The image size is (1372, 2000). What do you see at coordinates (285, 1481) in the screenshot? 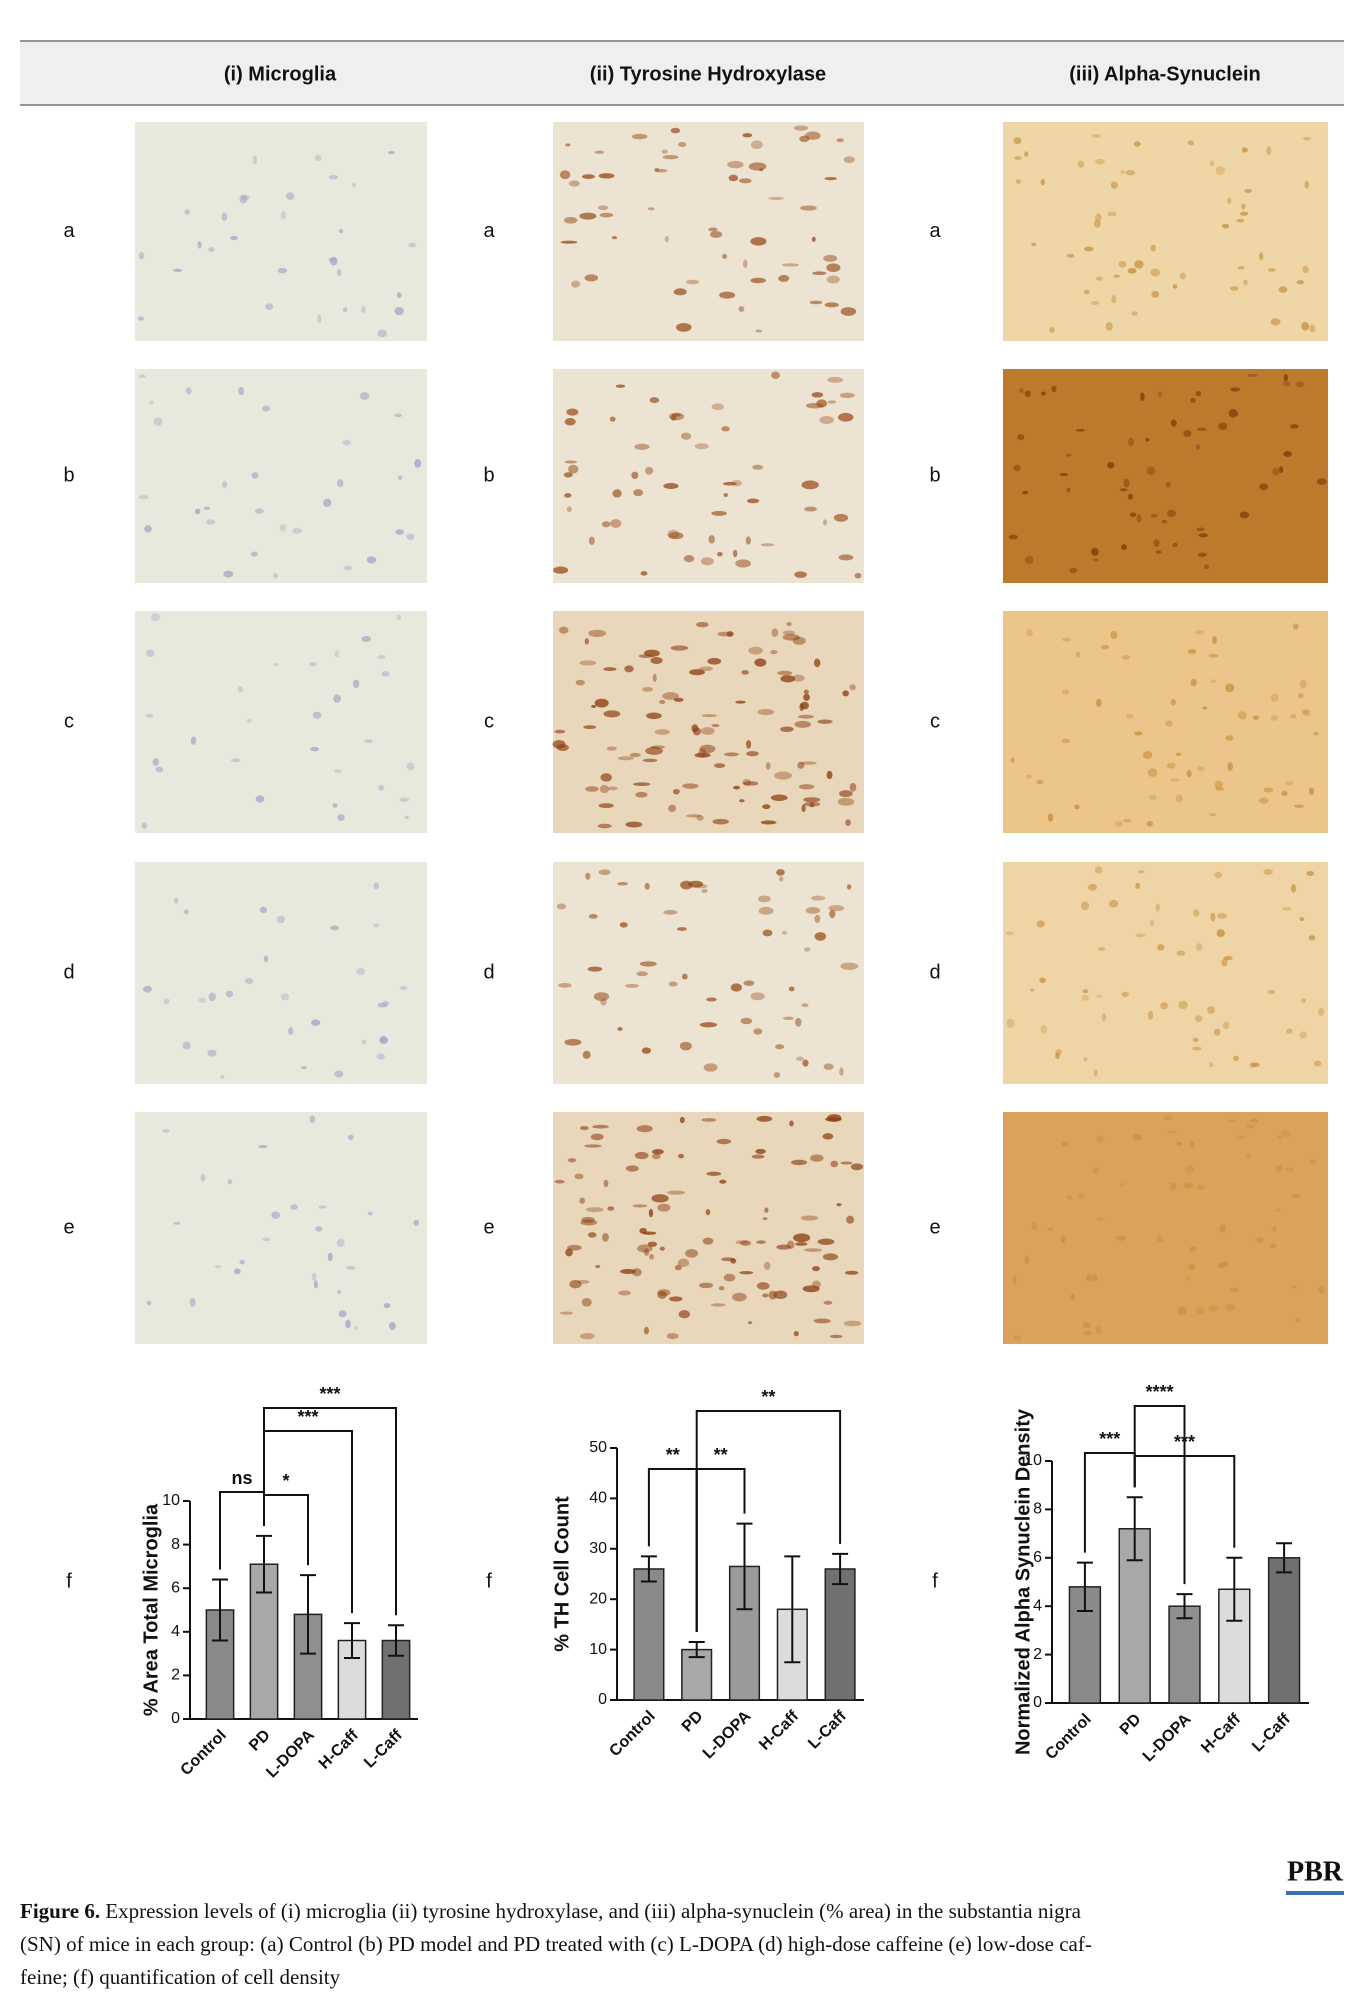
I see `significance-label: *` at bounding box center [285, 1481].